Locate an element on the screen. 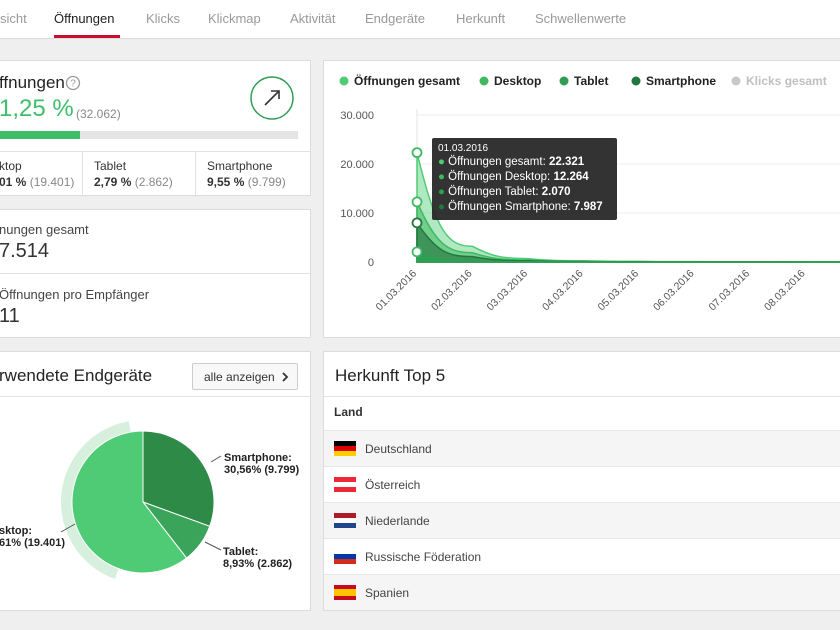 The image size is (840, 630). tooltip-label: Öffnungen gesamt: is located at coordinates (497, 162).